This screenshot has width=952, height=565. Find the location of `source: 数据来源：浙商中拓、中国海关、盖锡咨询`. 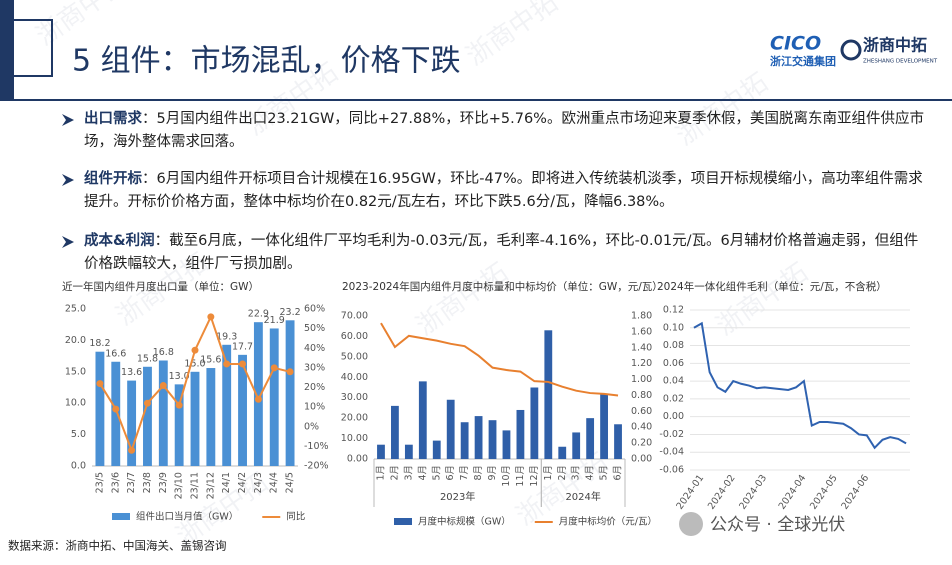

source: 数据来源：浙商中拓、中国海关、盖锡咨询 is located at coordinates (117, 546).